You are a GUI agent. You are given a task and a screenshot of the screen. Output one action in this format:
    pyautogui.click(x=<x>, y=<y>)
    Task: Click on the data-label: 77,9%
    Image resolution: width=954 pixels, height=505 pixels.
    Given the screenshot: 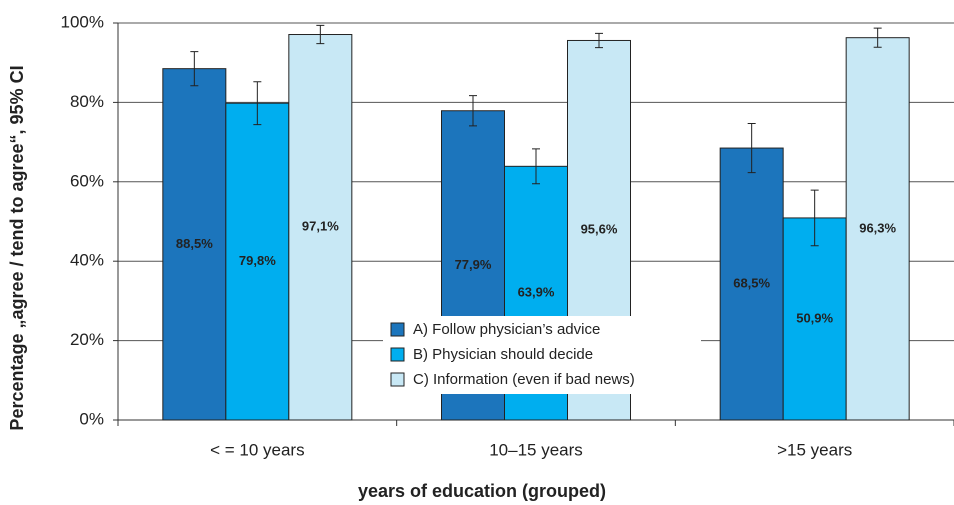 What is the action you would take?
    pyautogui.click(x=473, y=264)
    